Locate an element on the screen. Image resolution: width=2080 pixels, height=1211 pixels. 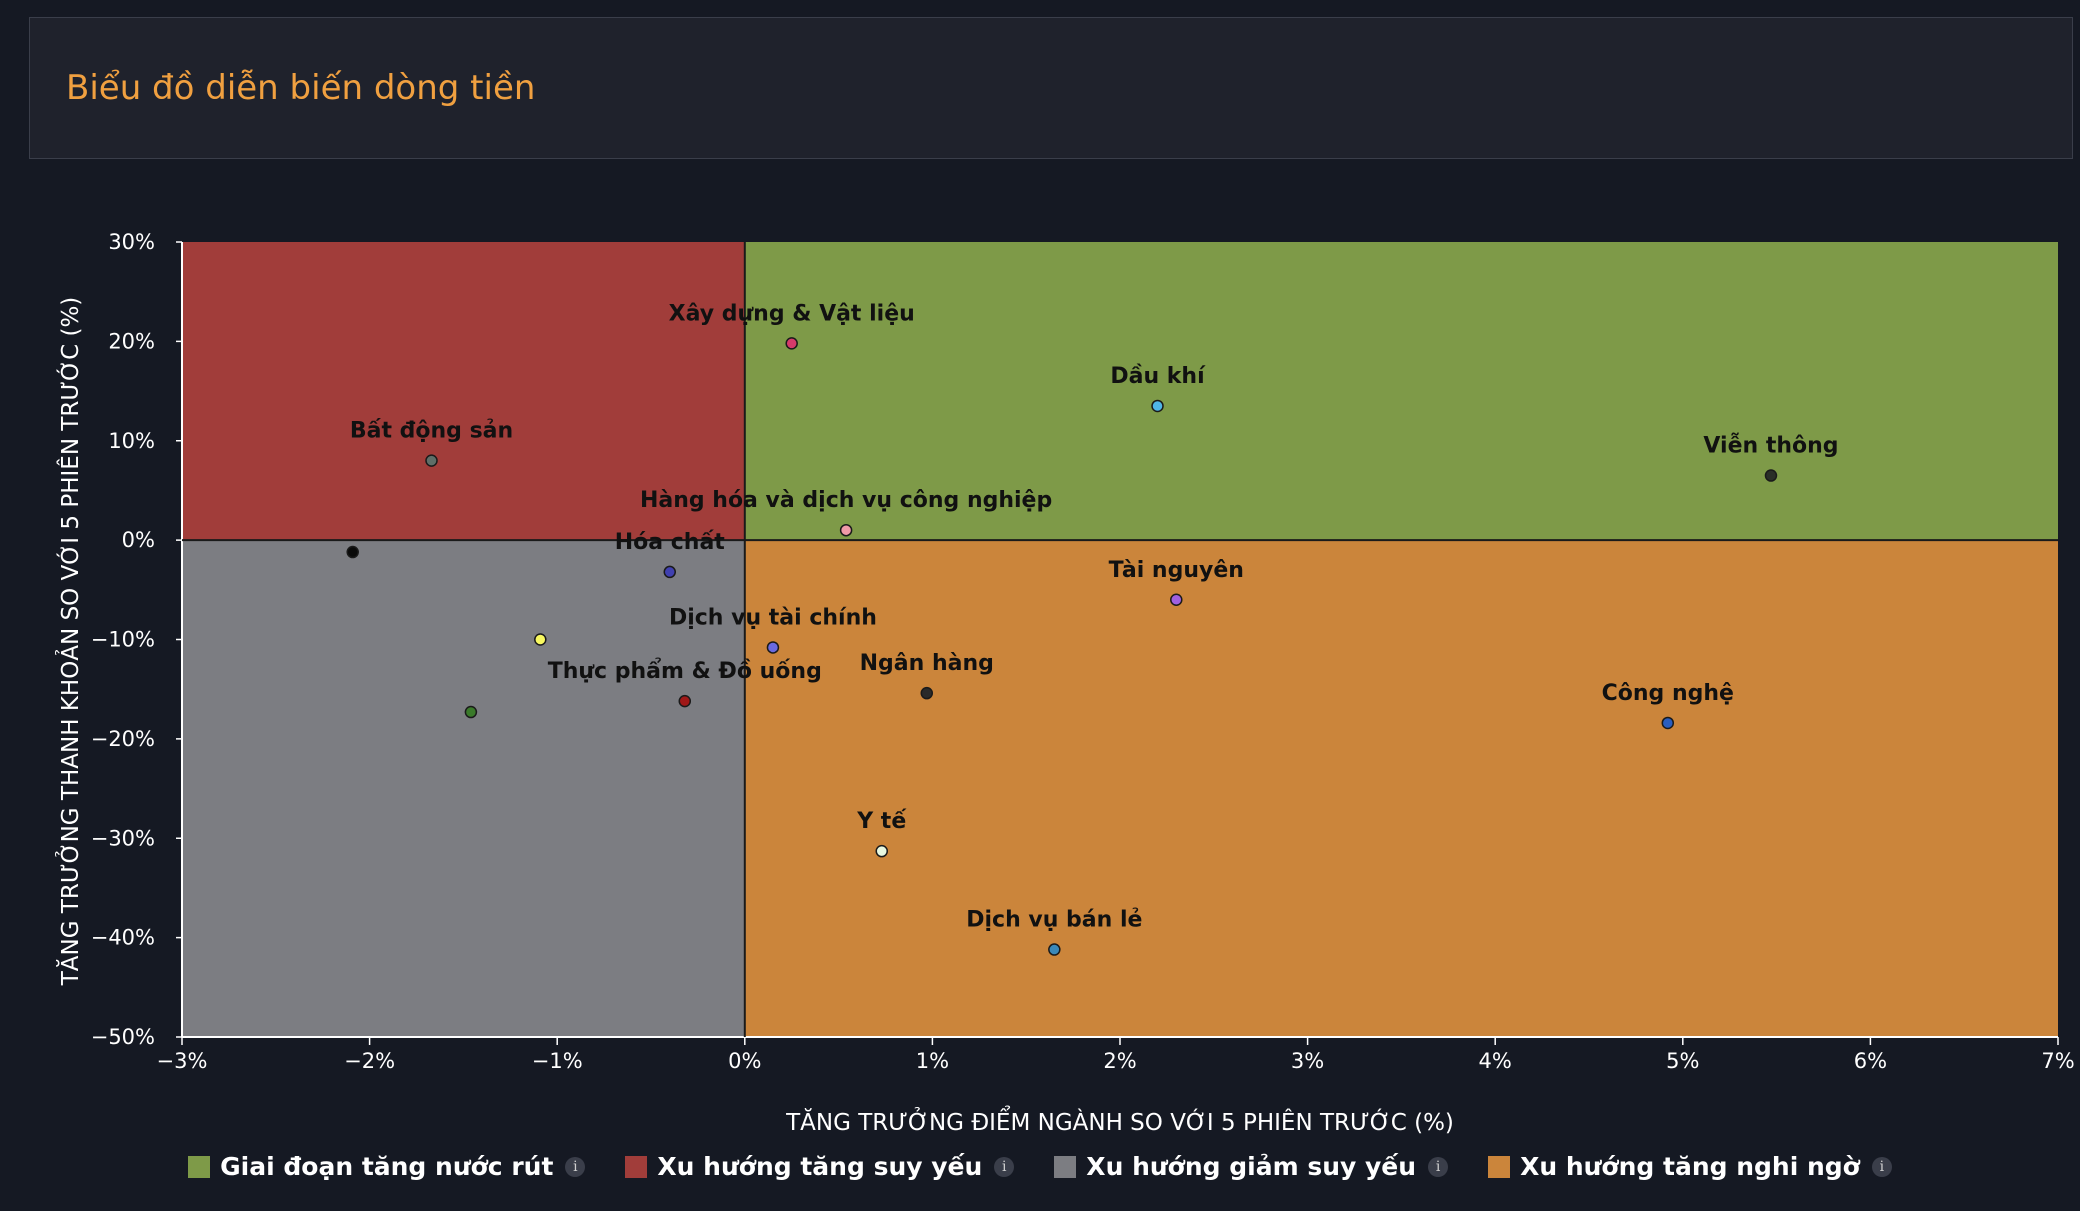
point-label: Hóa chất is located at coordinates (670, 542).